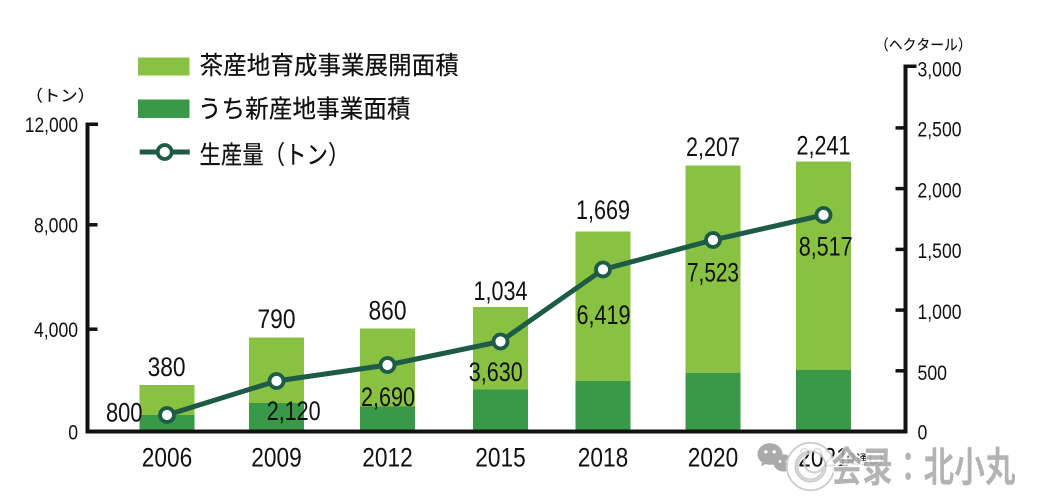  What do you see at coordinates (276, 458) in the screenshot?
I see `svg-text: 2009` at bounding box center [276, 458].